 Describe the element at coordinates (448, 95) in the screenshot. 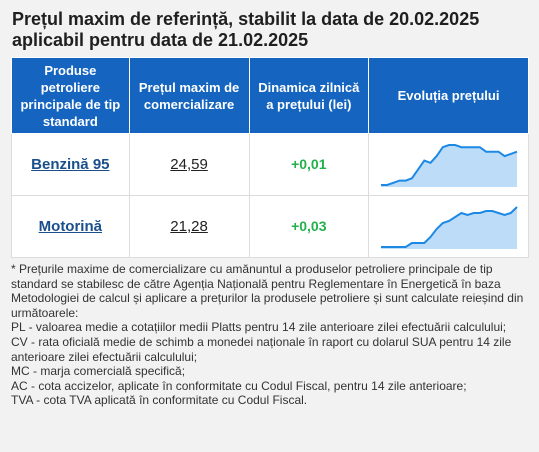

I see `header-price-evolution: Evoluția prețului` at that location.